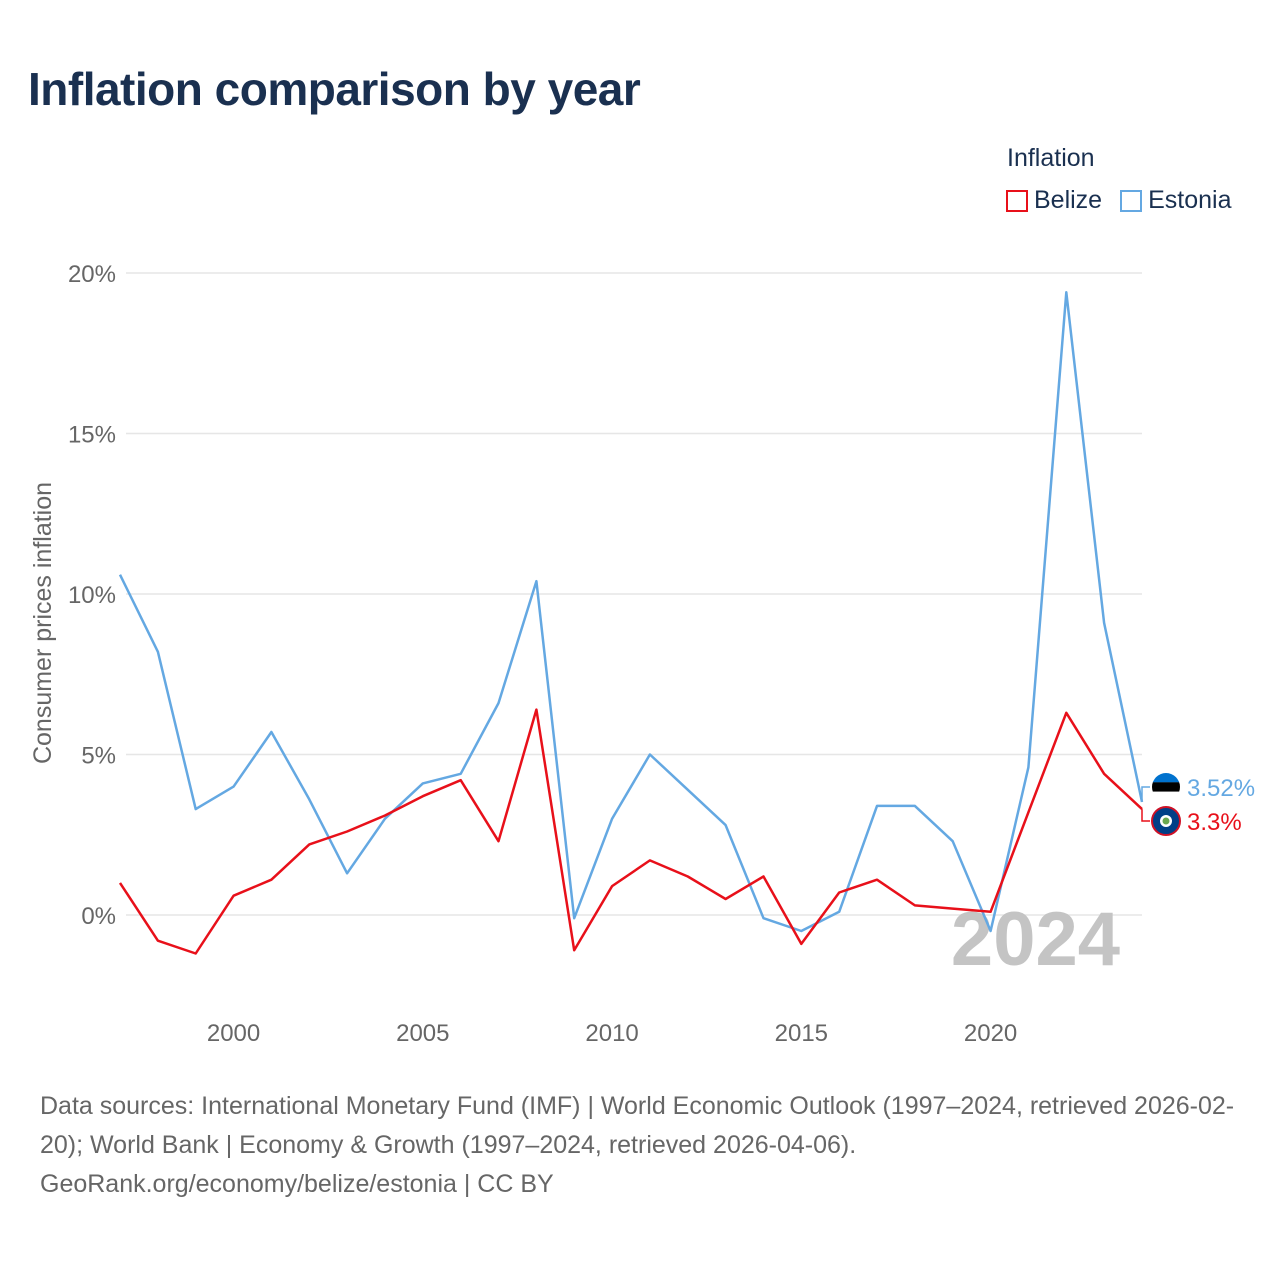 The height and width of the screenshot is (1280, 1280). Describe the element at coordinates (801, 1033) in the screenshot. I see `x-tick-label: 2015` at that location.